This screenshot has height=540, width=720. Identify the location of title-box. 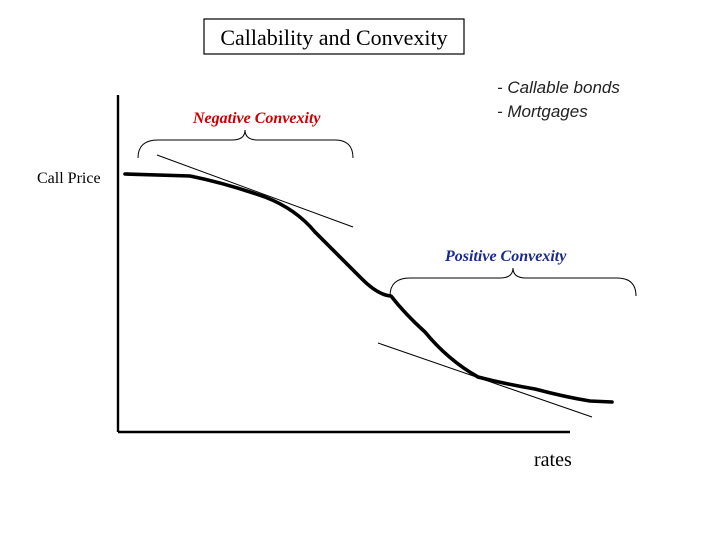
(334, 36).